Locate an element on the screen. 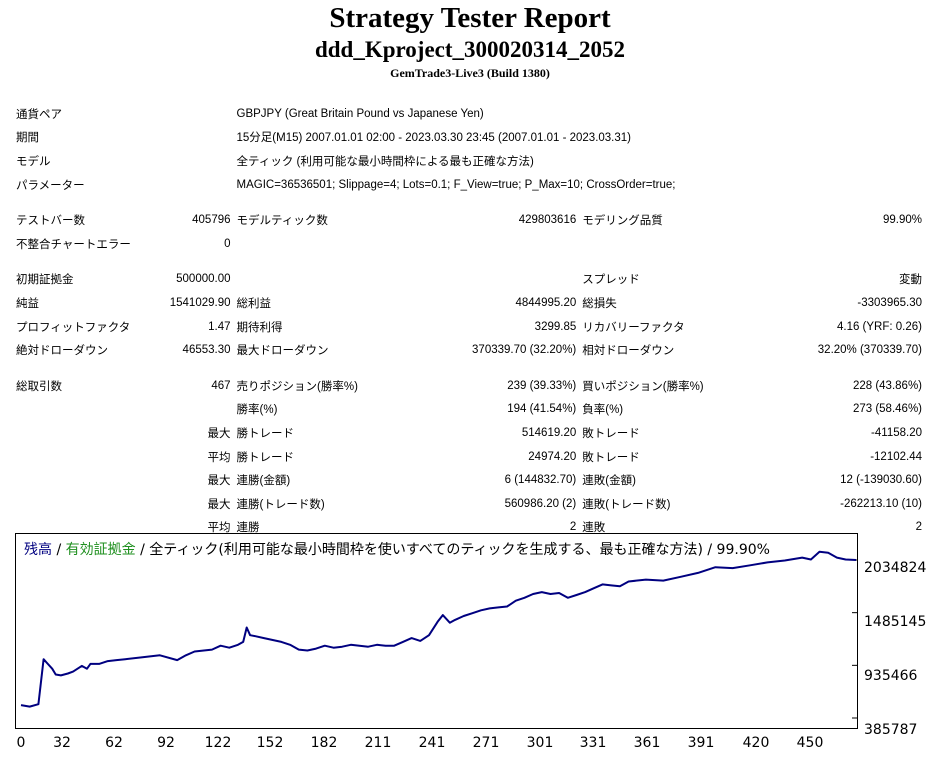 Image resolution: width=940 pixels, height=761 pixels. loss-trades-value: 273 (58.46%) is located at coordinates (887, 409).